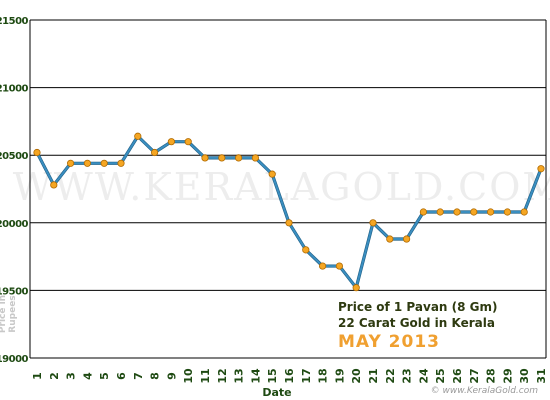  I want to click on x-tick-label: 10, so click(188, 376).